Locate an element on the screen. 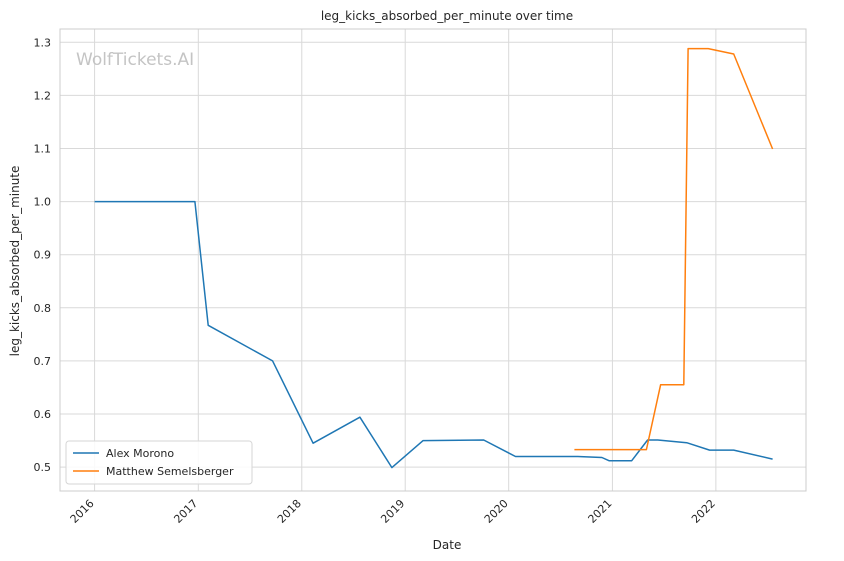  chart-title: leg_kicks_absorbed_per_minute over time is located at coordinates (447, 16).